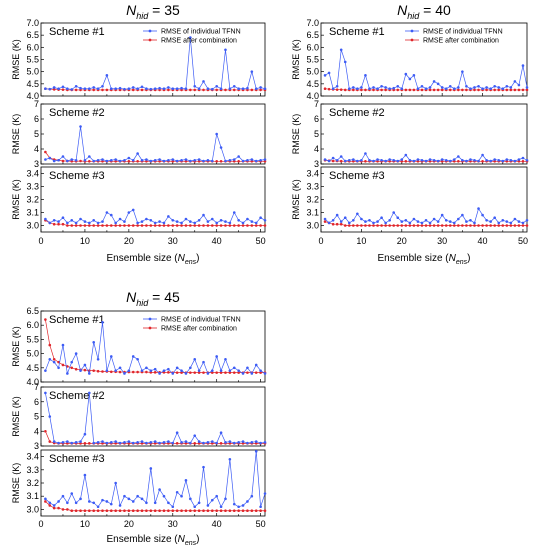  What do you see at coordinates (217, 241) in the screenshot?
I see `x-tick-label: 40` at bounding box center [217, 241].